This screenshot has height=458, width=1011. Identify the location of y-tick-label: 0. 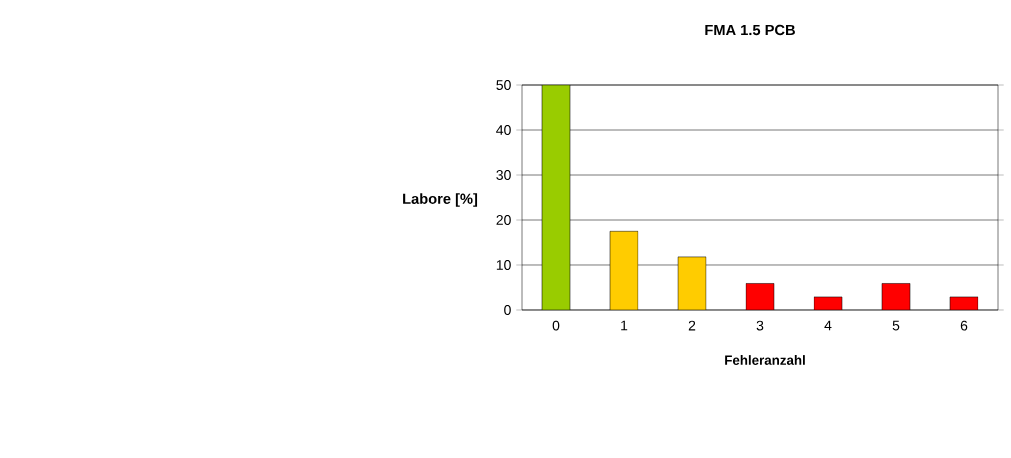
(507, 310).